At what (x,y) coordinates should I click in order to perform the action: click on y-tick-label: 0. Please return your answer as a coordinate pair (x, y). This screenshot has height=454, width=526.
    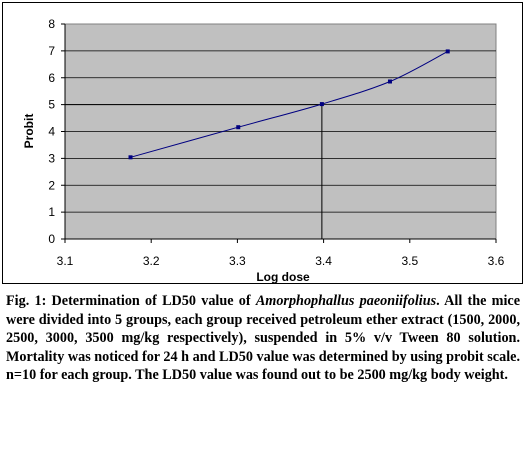
    Looking at the image, I should click on (51, 239).